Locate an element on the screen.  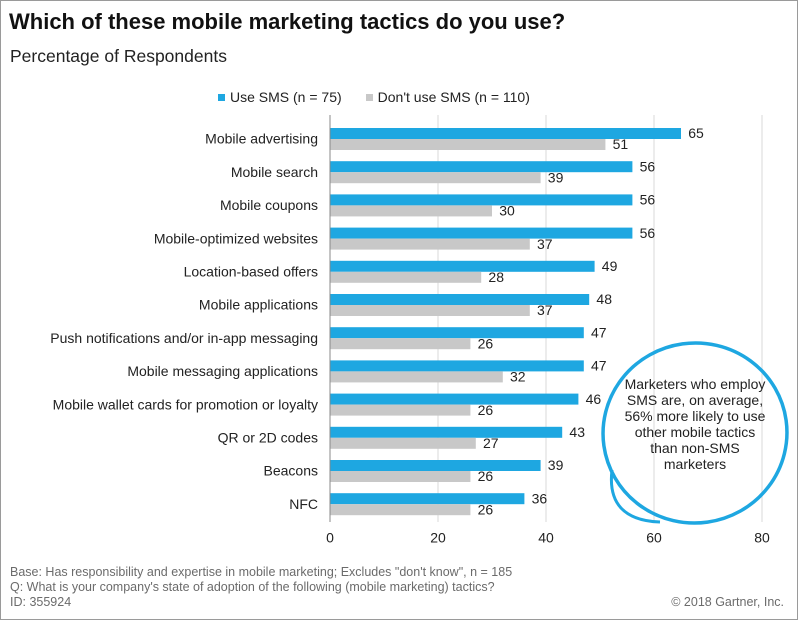
category-label: QR or 2D codes is located at coordinates (268, 438).